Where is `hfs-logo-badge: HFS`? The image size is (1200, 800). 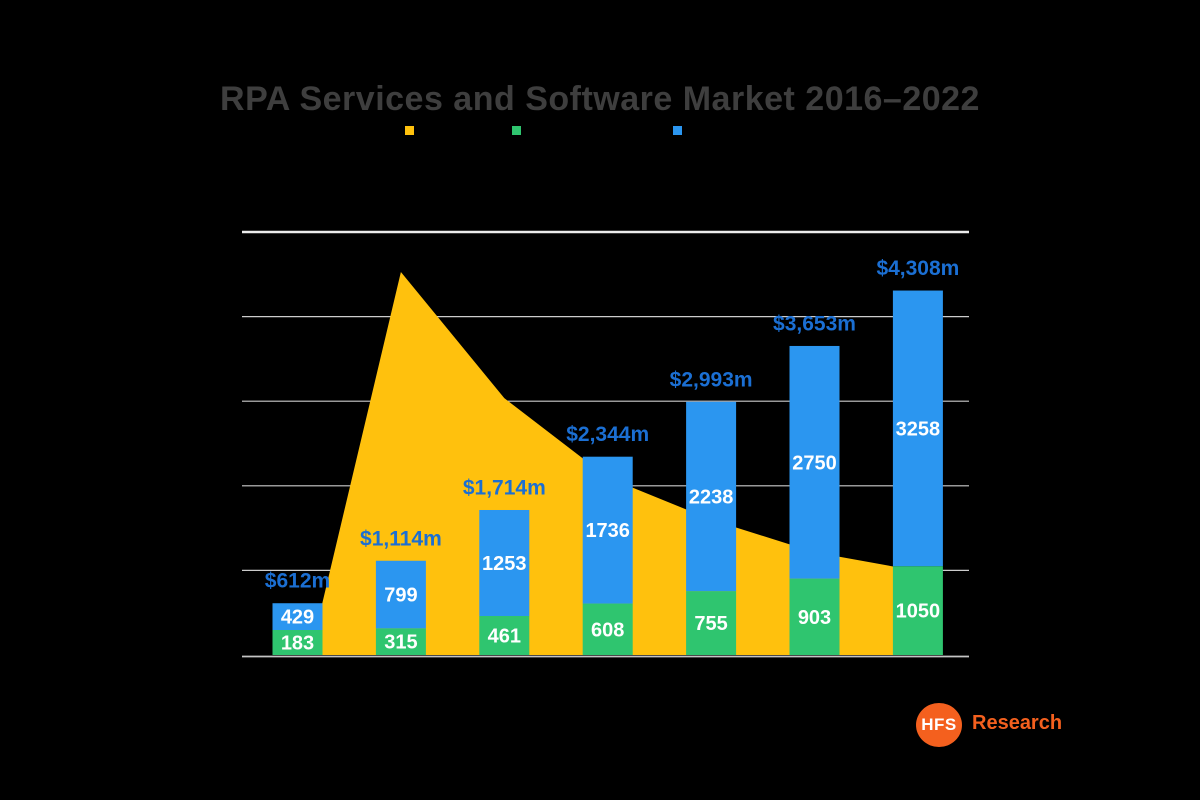 hfs-logo-badge: HFS is located at coordinates (939, 725).